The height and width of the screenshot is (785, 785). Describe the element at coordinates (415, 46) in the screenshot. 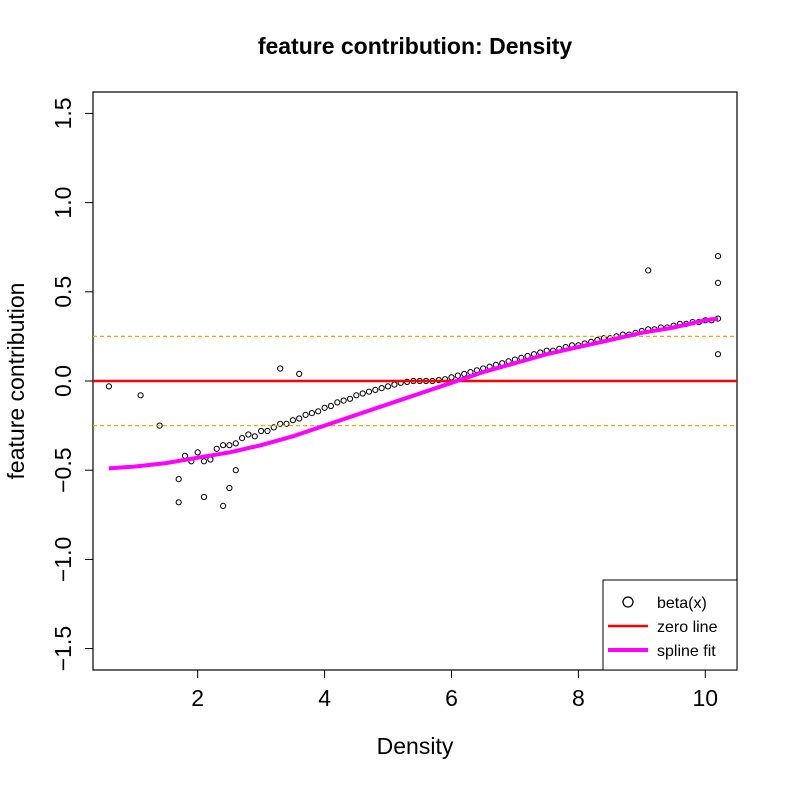

I see `chart-title: feature contribution: Density` at that location.